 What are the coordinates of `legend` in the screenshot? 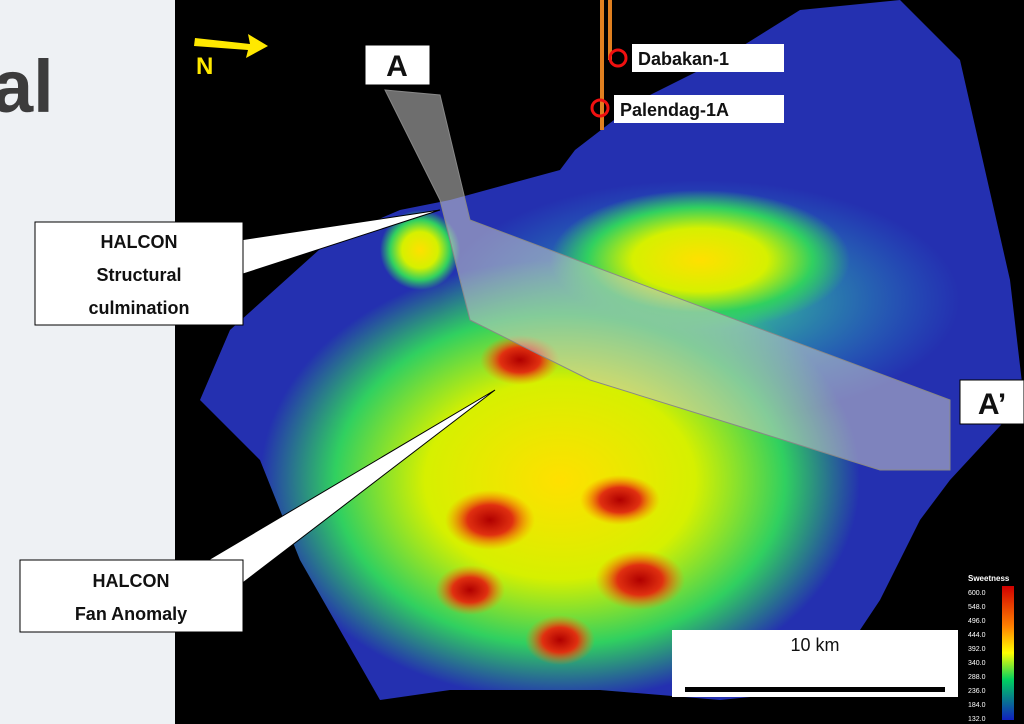 It's located at (994, 647).